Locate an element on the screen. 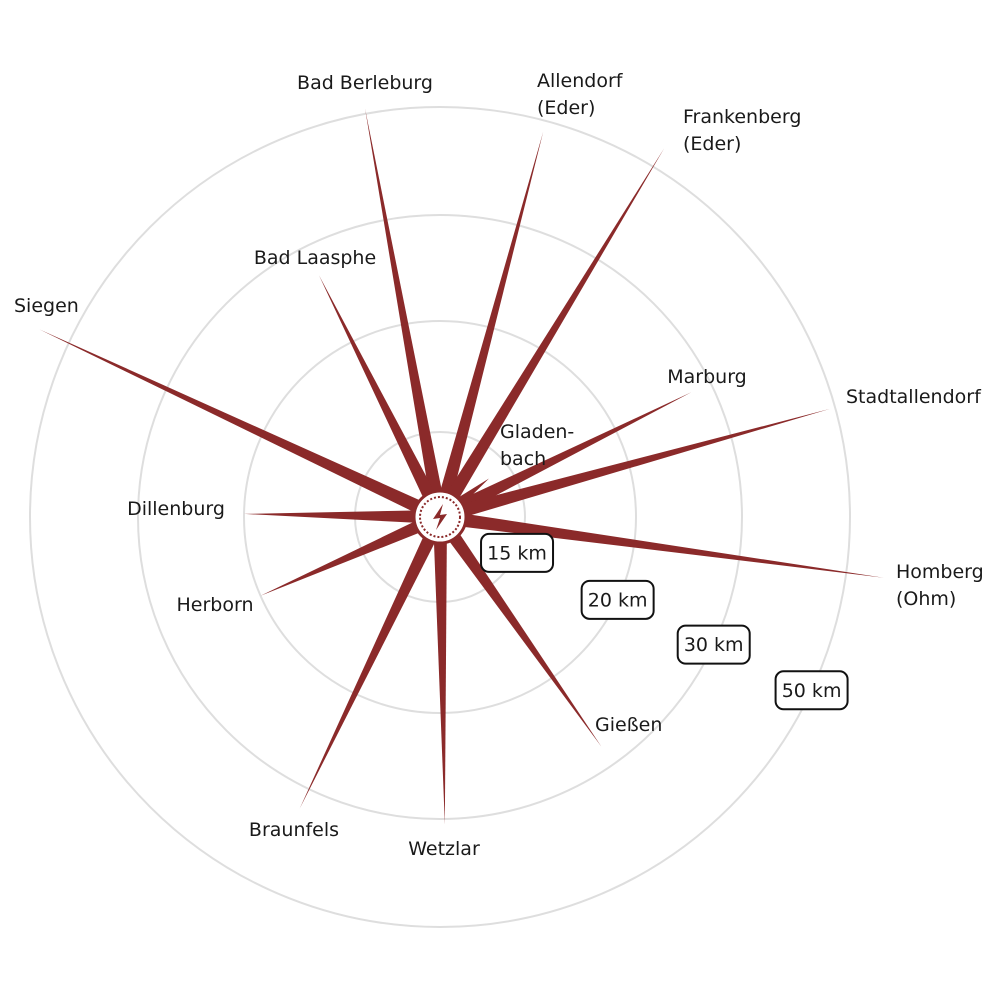  city-label: Dillenburg is located at coordinates (176, 509).